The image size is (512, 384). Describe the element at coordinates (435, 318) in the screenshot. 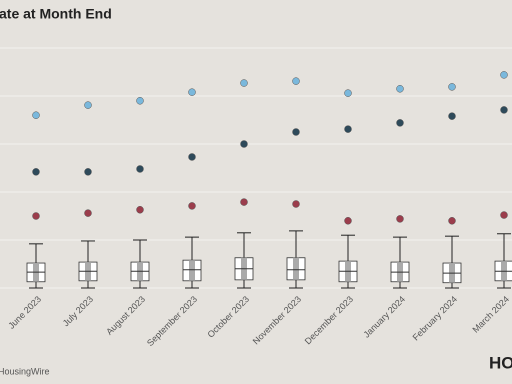

I see `x-tick-label: February 2024` at that location.